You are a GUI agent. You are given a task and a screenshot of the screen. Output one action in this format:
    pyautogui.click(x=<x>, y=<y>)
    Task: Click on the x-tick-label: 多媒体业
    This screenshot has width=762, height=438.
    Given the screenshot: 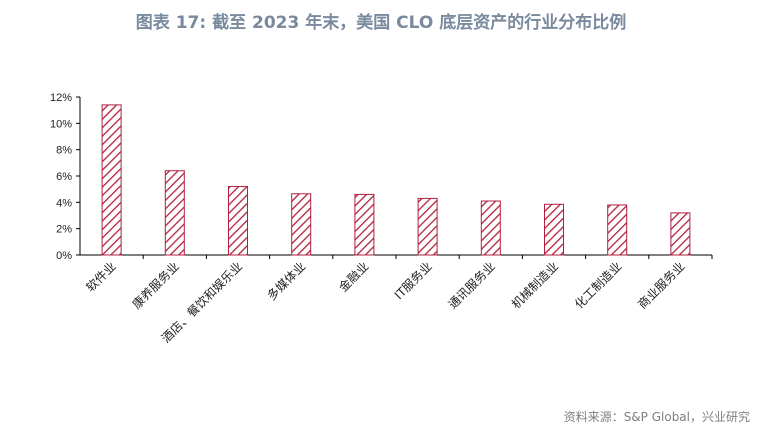 What is the action you would take?
    pyautogui.click(x=286, y=281)
    